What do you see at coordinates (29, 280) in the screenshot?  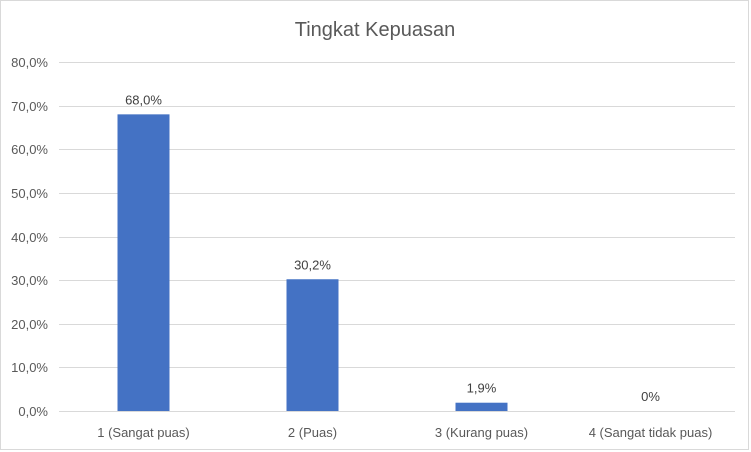 I see `y-tick-label: 30,0%` at bounding box center [29, 280].